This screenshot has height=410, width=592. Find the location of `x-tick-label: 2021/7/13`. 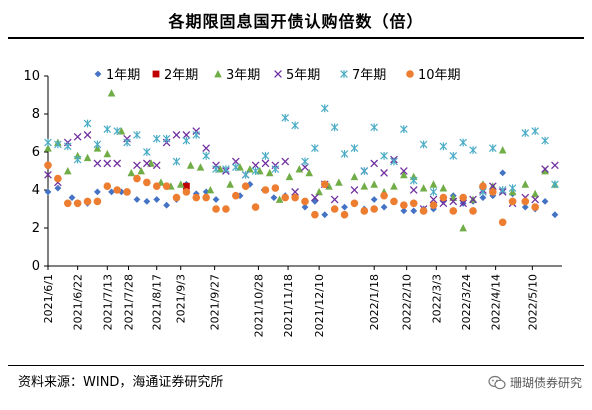

x-tick-label: 2021/7/13 is located at coordinates (107, 302).